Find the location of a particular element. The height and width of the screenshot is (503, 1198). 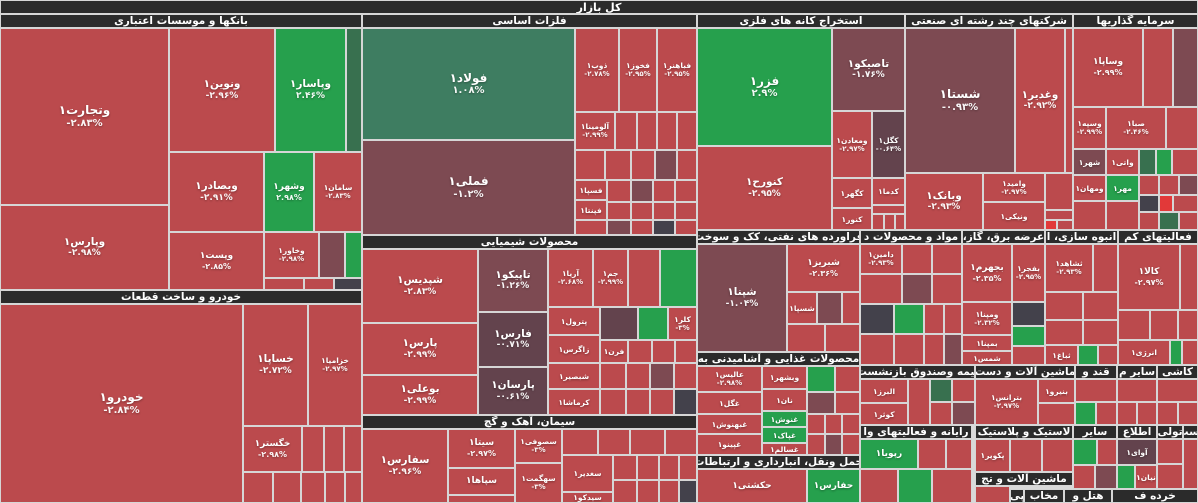

stock-tile: فخوز۱ -۲.۹۵% is located at coordinates (638, 70).